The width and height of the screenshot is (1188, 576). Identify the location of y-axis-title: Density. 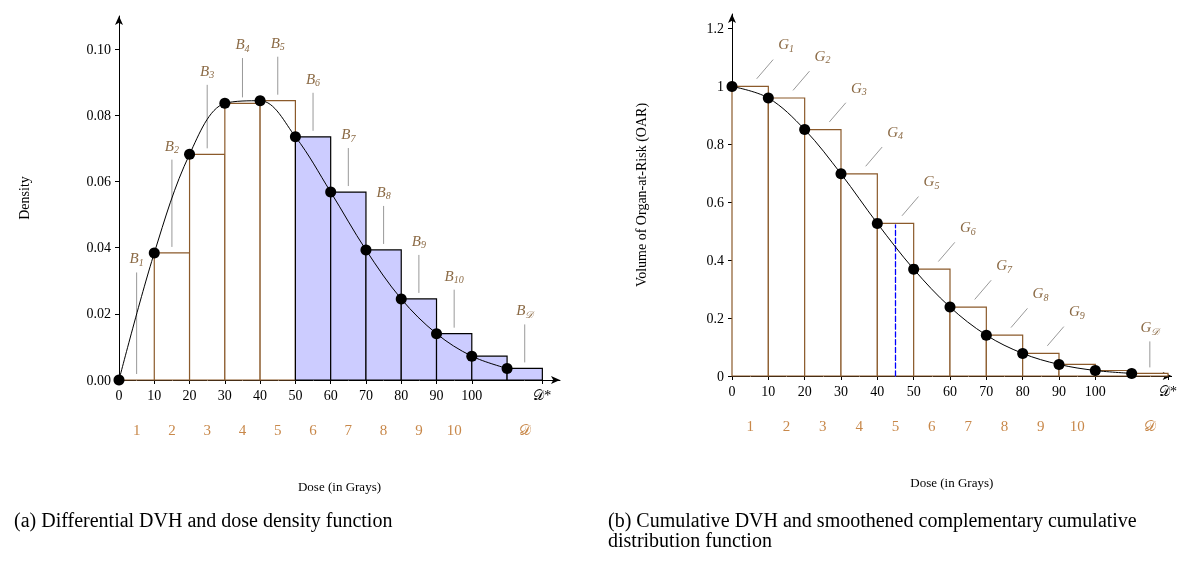
(24, 198).